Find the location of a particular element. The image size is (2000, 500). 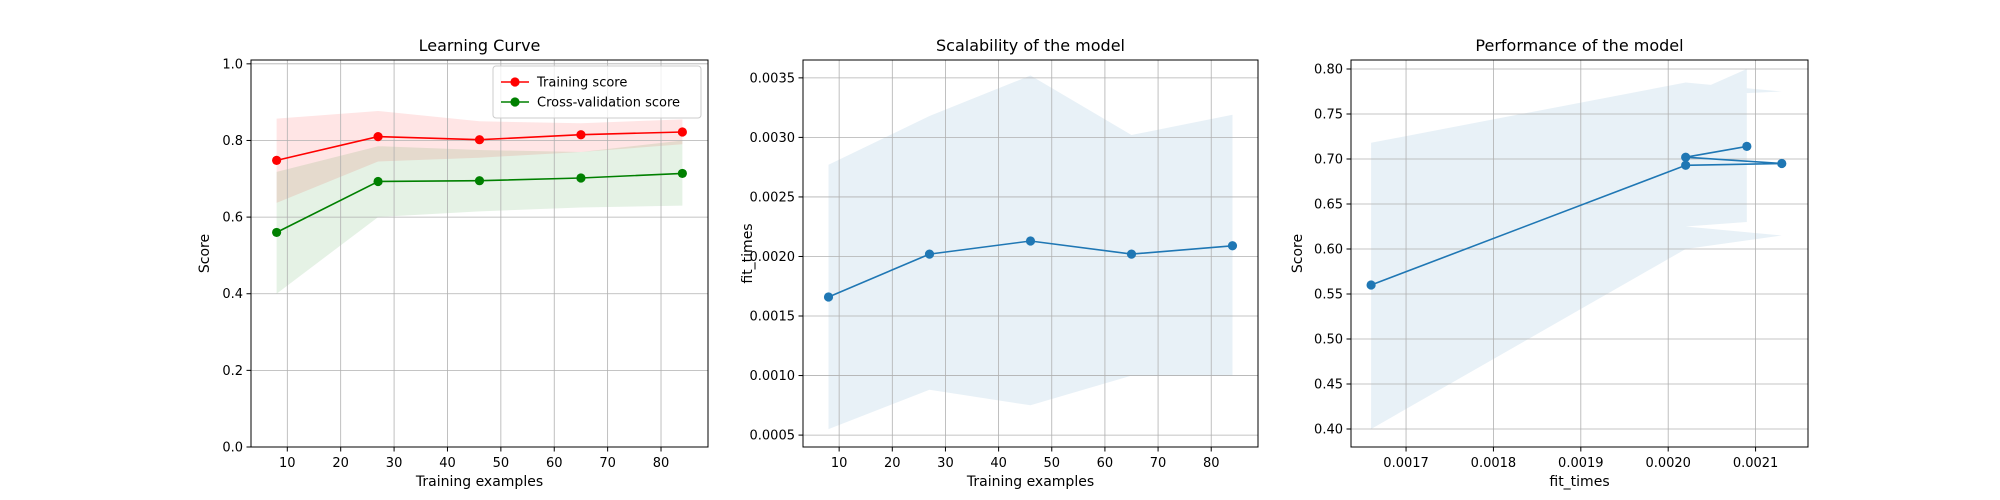

y-tick-label: 0.0030 is located at coordinates (773, 138).